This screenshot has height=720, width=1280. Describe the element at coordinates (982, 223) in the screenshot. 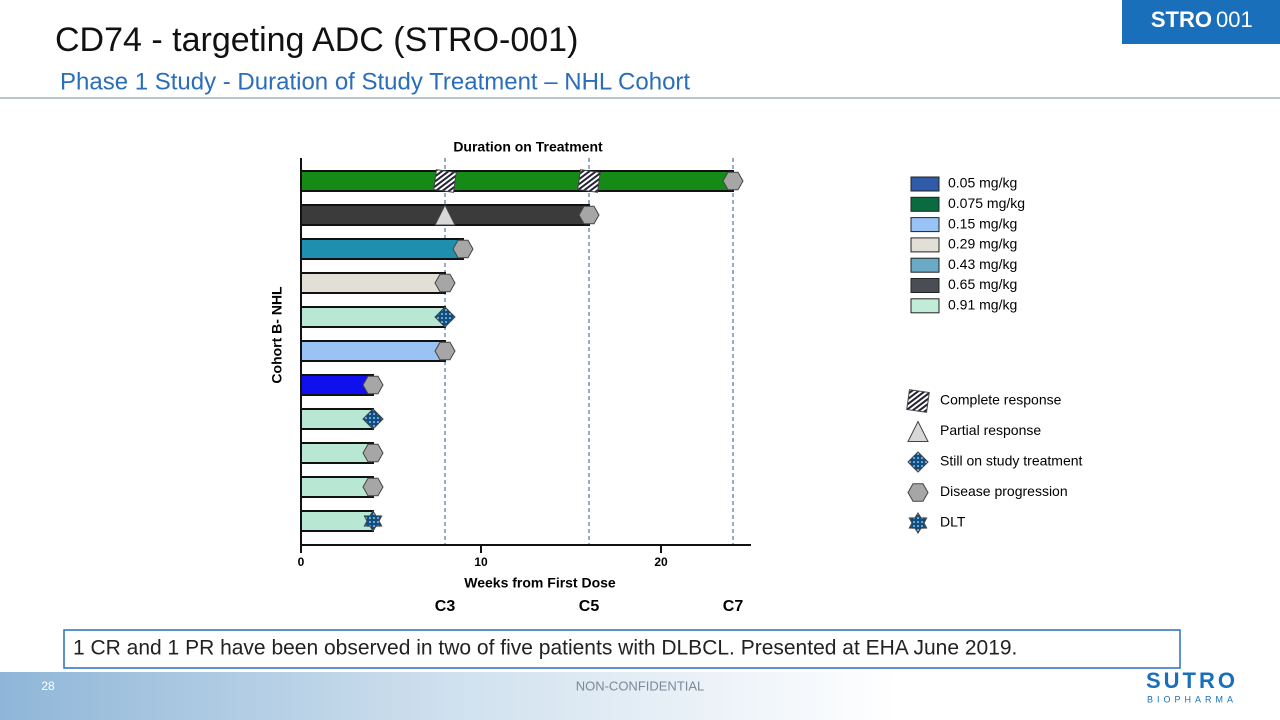

I see `legend-label: 0.15 mg/kg` at that location.